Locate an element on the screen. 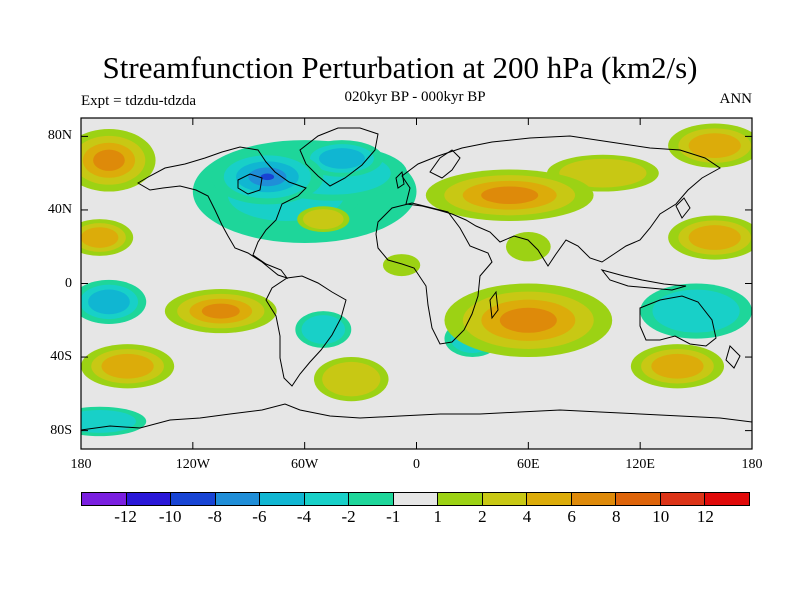 The image size is (800, 600). colorbar-label: 8 is located at coordinates (616, 516).